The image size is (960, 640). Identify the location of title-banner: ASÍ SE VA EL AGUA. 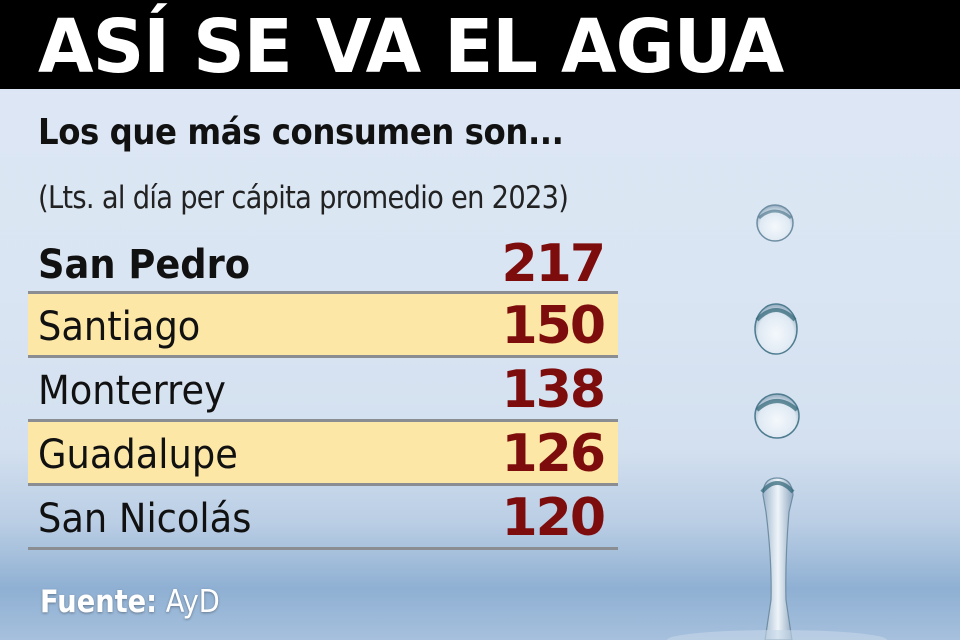
(480, 44).